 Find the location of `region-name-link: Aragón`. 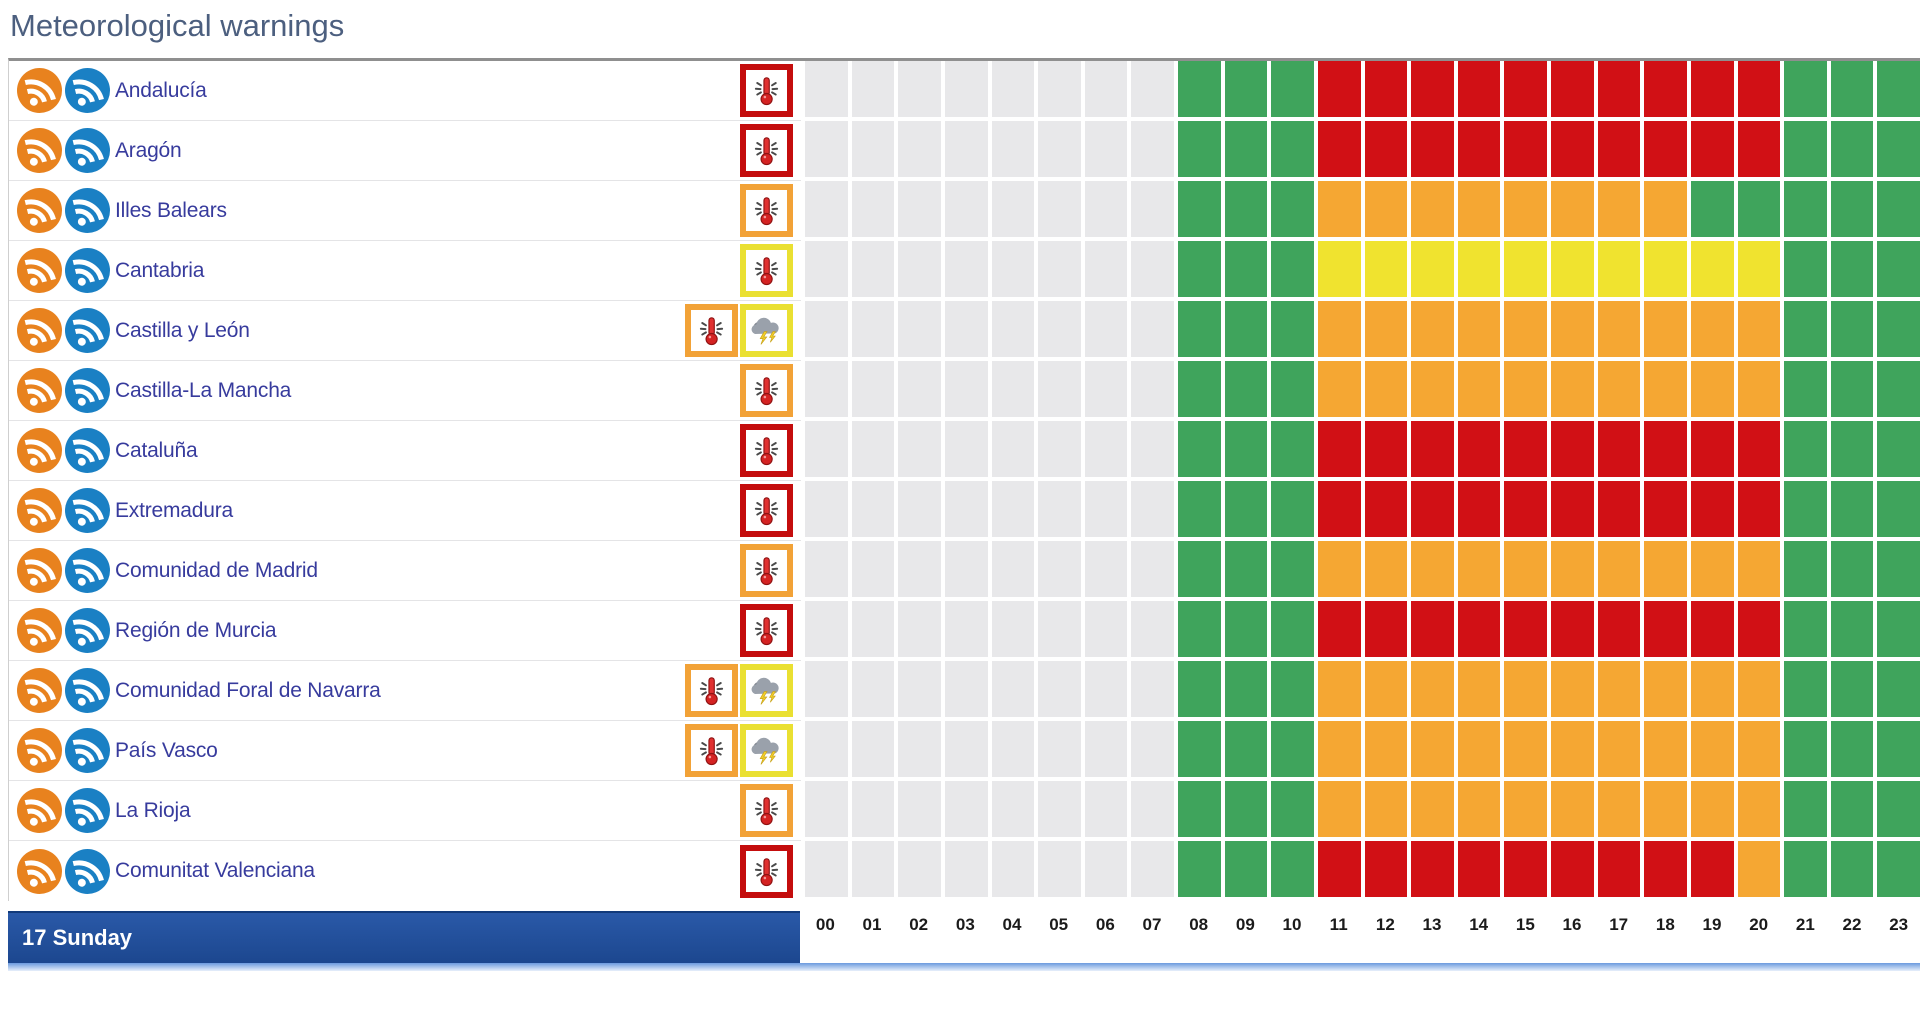

region-name-link: Aragón is located at coordinates (148, 151).